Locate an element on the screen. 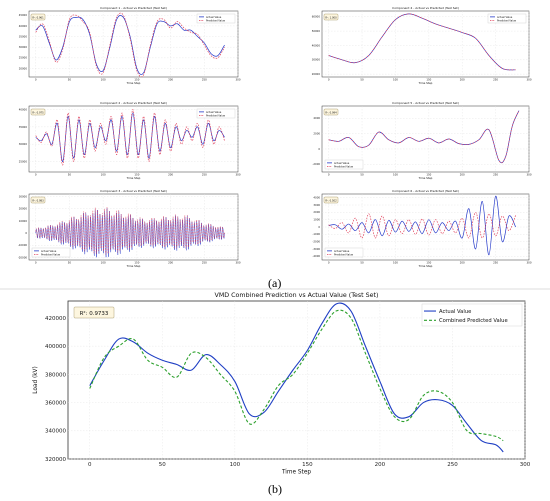 The image size is (550, 501). series-line-actual is located at coordinates (130, 45).